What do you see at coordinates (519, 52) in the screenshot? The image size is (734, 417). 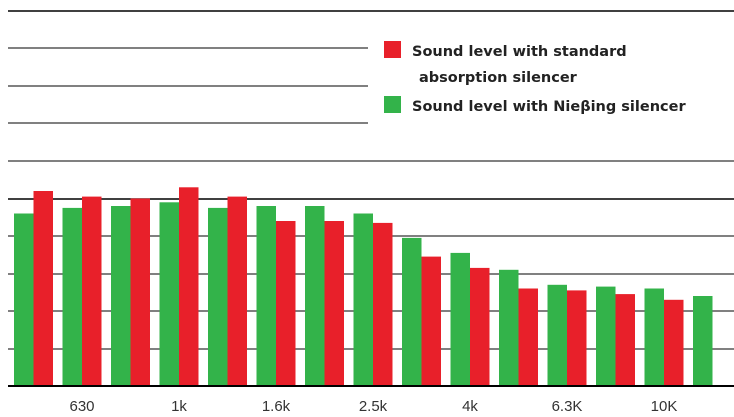 I see `legend-label-standard-line1: Sound level with standard` at bounding box center [519, 52].